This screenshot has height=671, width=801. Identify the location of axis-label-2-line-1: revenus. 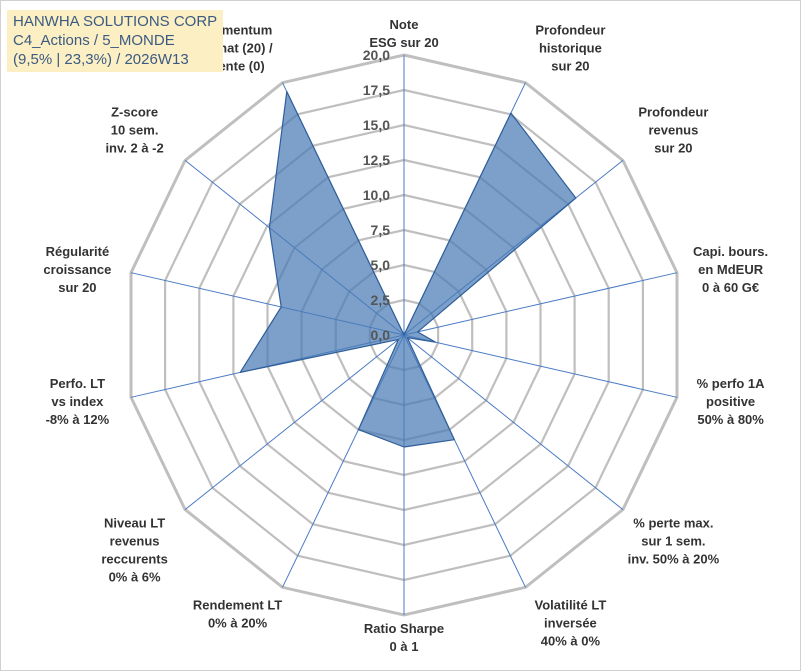
(673, 129).